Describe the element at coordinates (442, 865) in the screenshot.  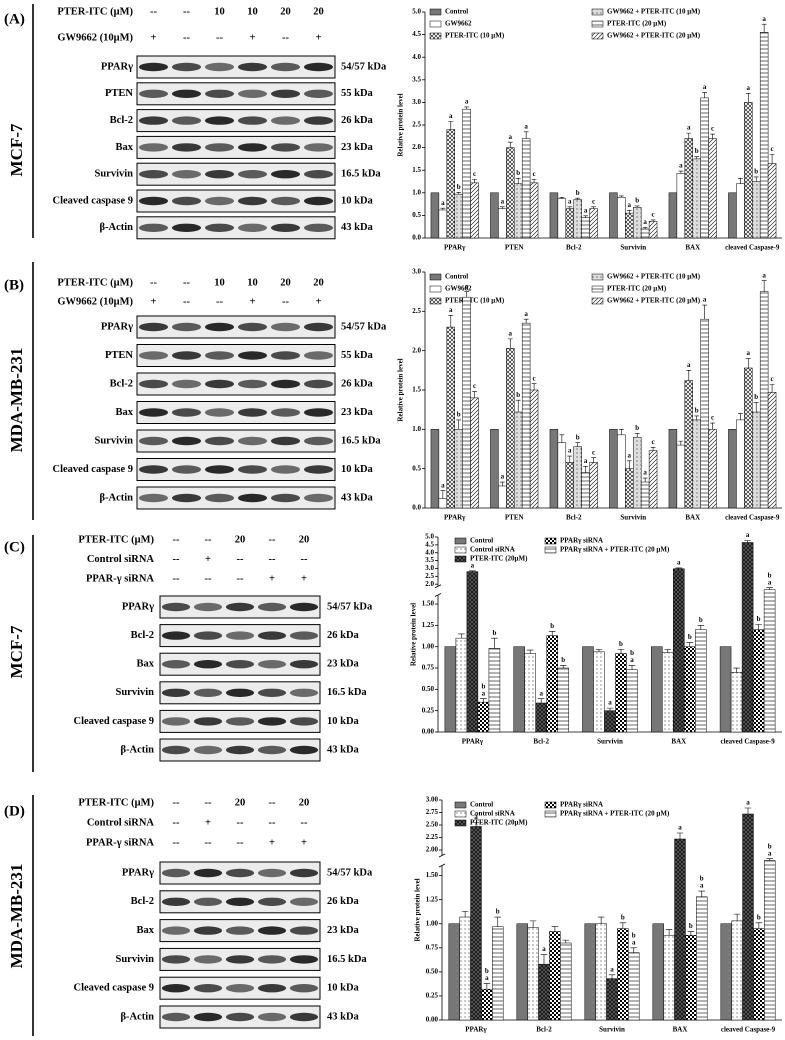
I see `axis-break` at that location.